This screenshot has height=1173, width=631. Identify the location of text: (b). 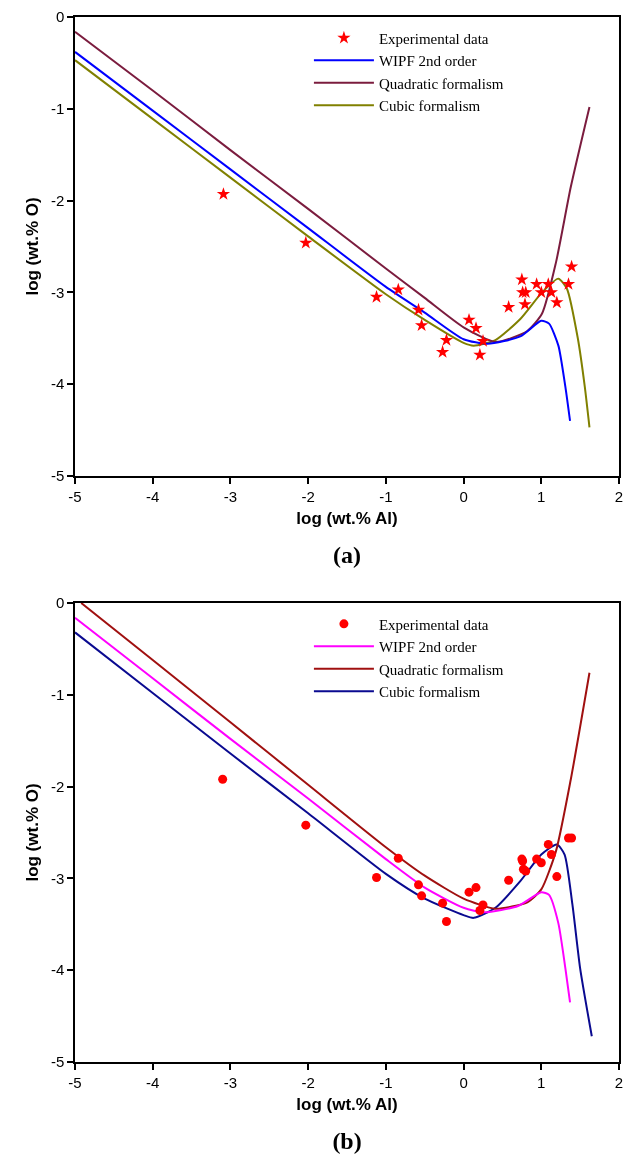
(347, 1140).